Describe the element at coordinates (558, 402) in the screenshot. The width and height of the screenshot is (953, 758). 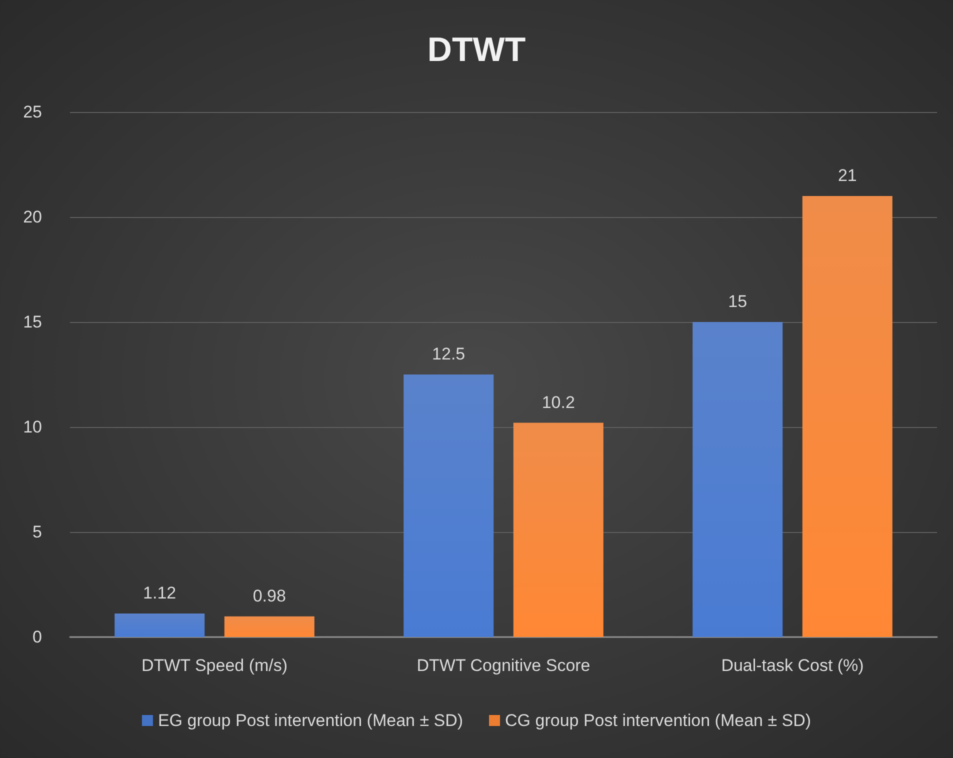
I see `data-label: 10.2` at that location.